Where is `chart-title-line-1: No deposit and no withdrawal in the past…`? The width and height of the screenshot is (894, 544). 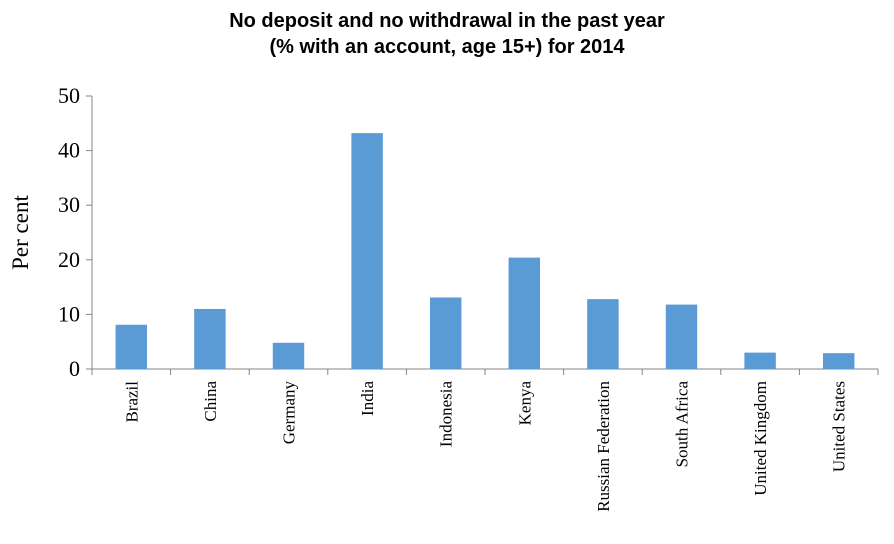 chart-title-line-1: No deposit and no withdrawal in the past… is located at coordinates (447, 21).